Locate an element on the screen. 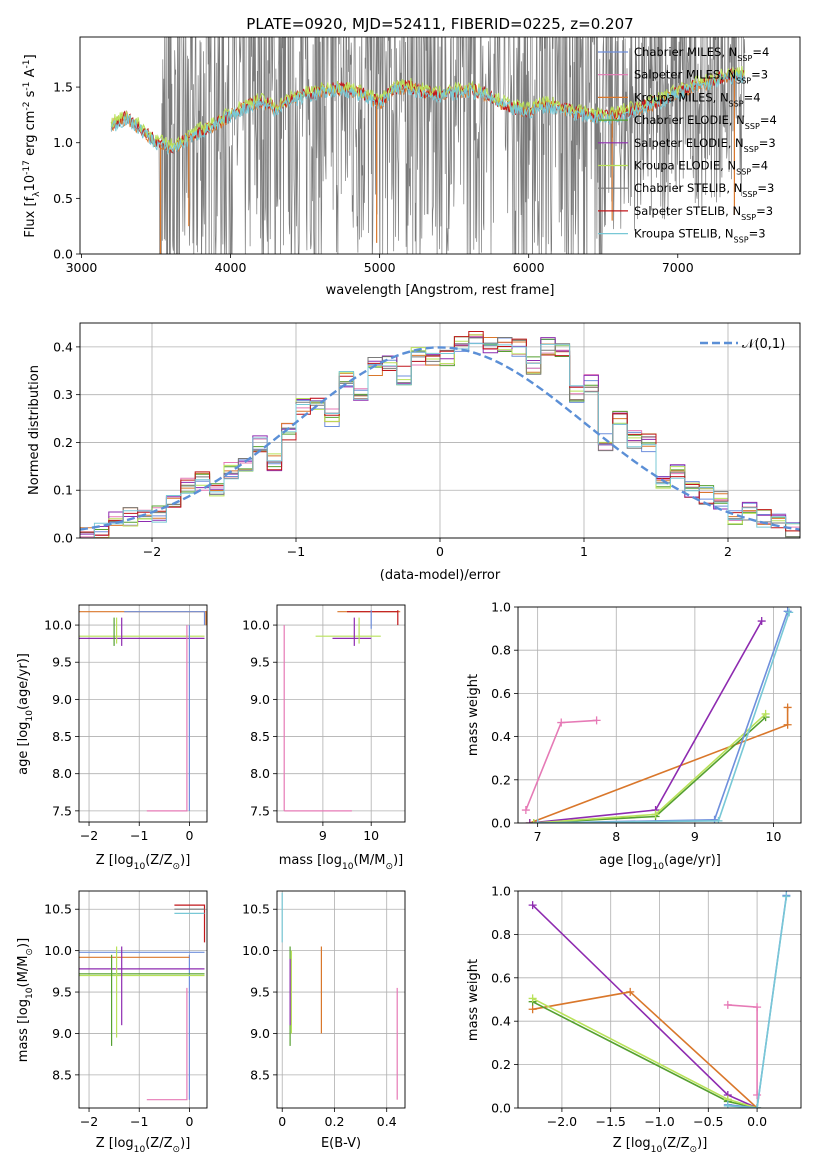 The height and width of the screenshot is (1170, 819). x-tick-label: 0.2 is located at coordinates (335, 1121).